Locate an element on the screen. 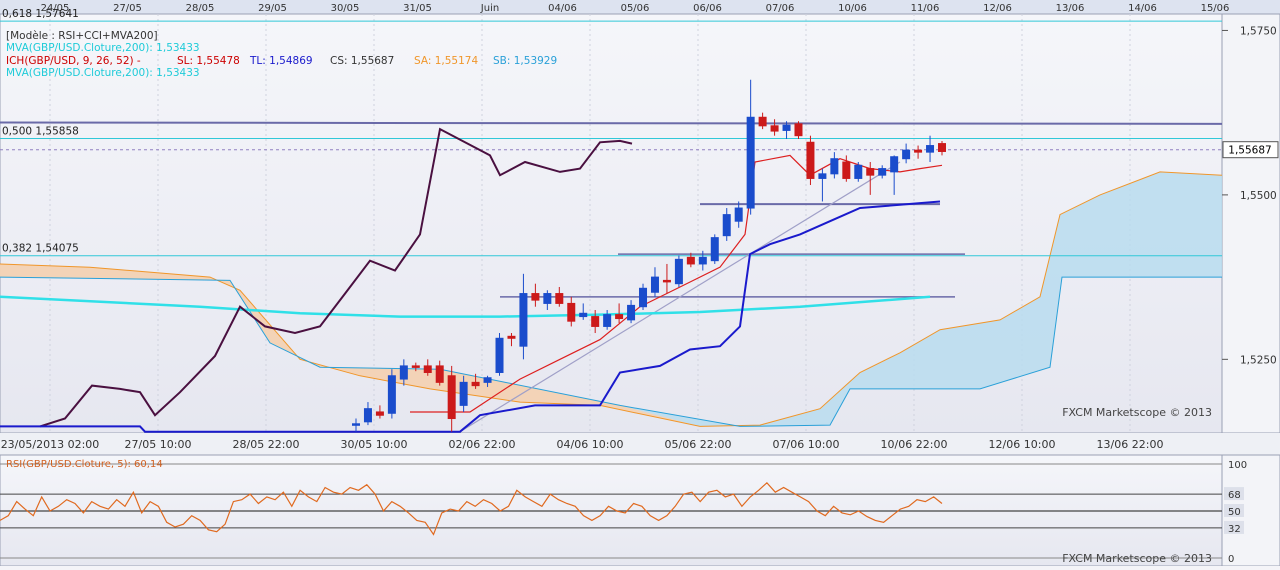 The height and width of the screenshot is (570, 1280). price-tick-label: 1,5250 is located at coordinates (1258, 360).